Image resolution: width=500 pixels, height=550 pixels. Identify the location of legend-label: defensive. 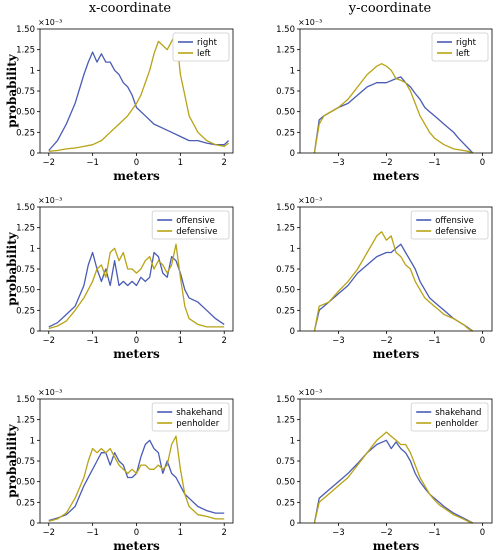
(196, 232).